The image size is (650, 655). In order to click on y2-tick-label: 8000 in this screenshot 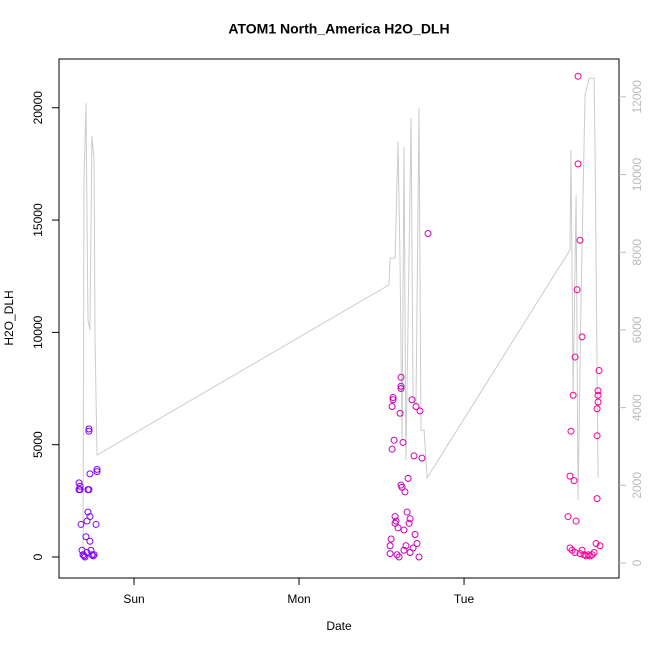, I will do `click(637, 252)`.